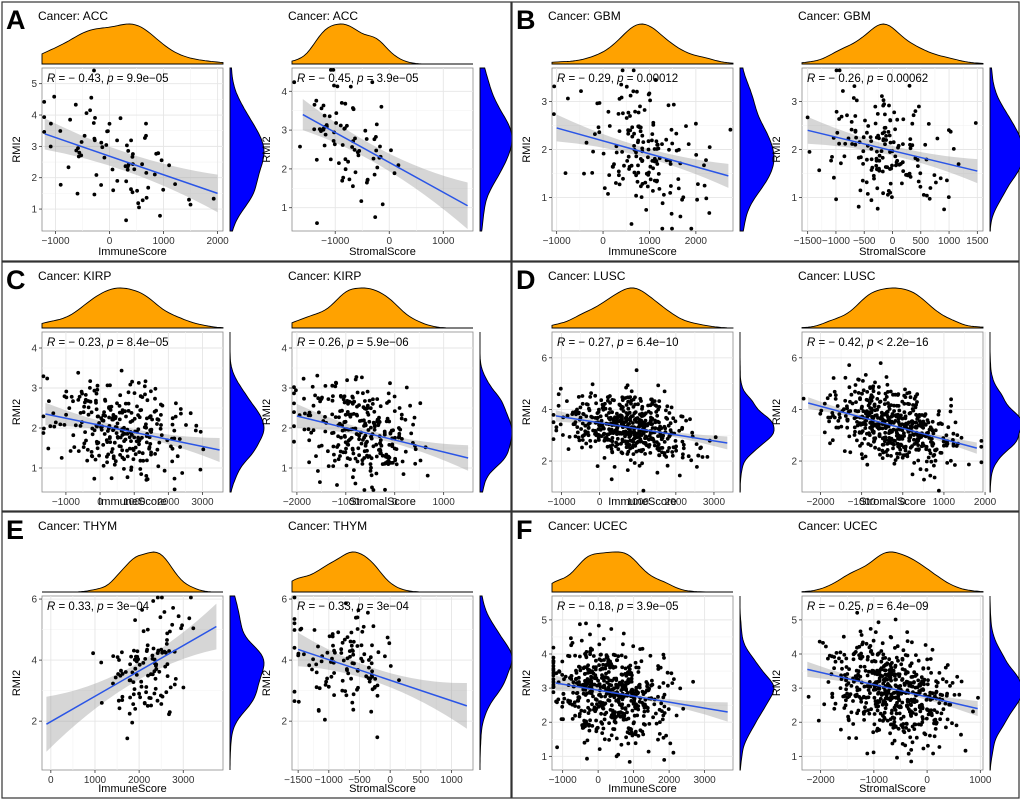 This screenshot has width=1020, height=800. I want to click on marginal-density-right, so click(1004, 149).